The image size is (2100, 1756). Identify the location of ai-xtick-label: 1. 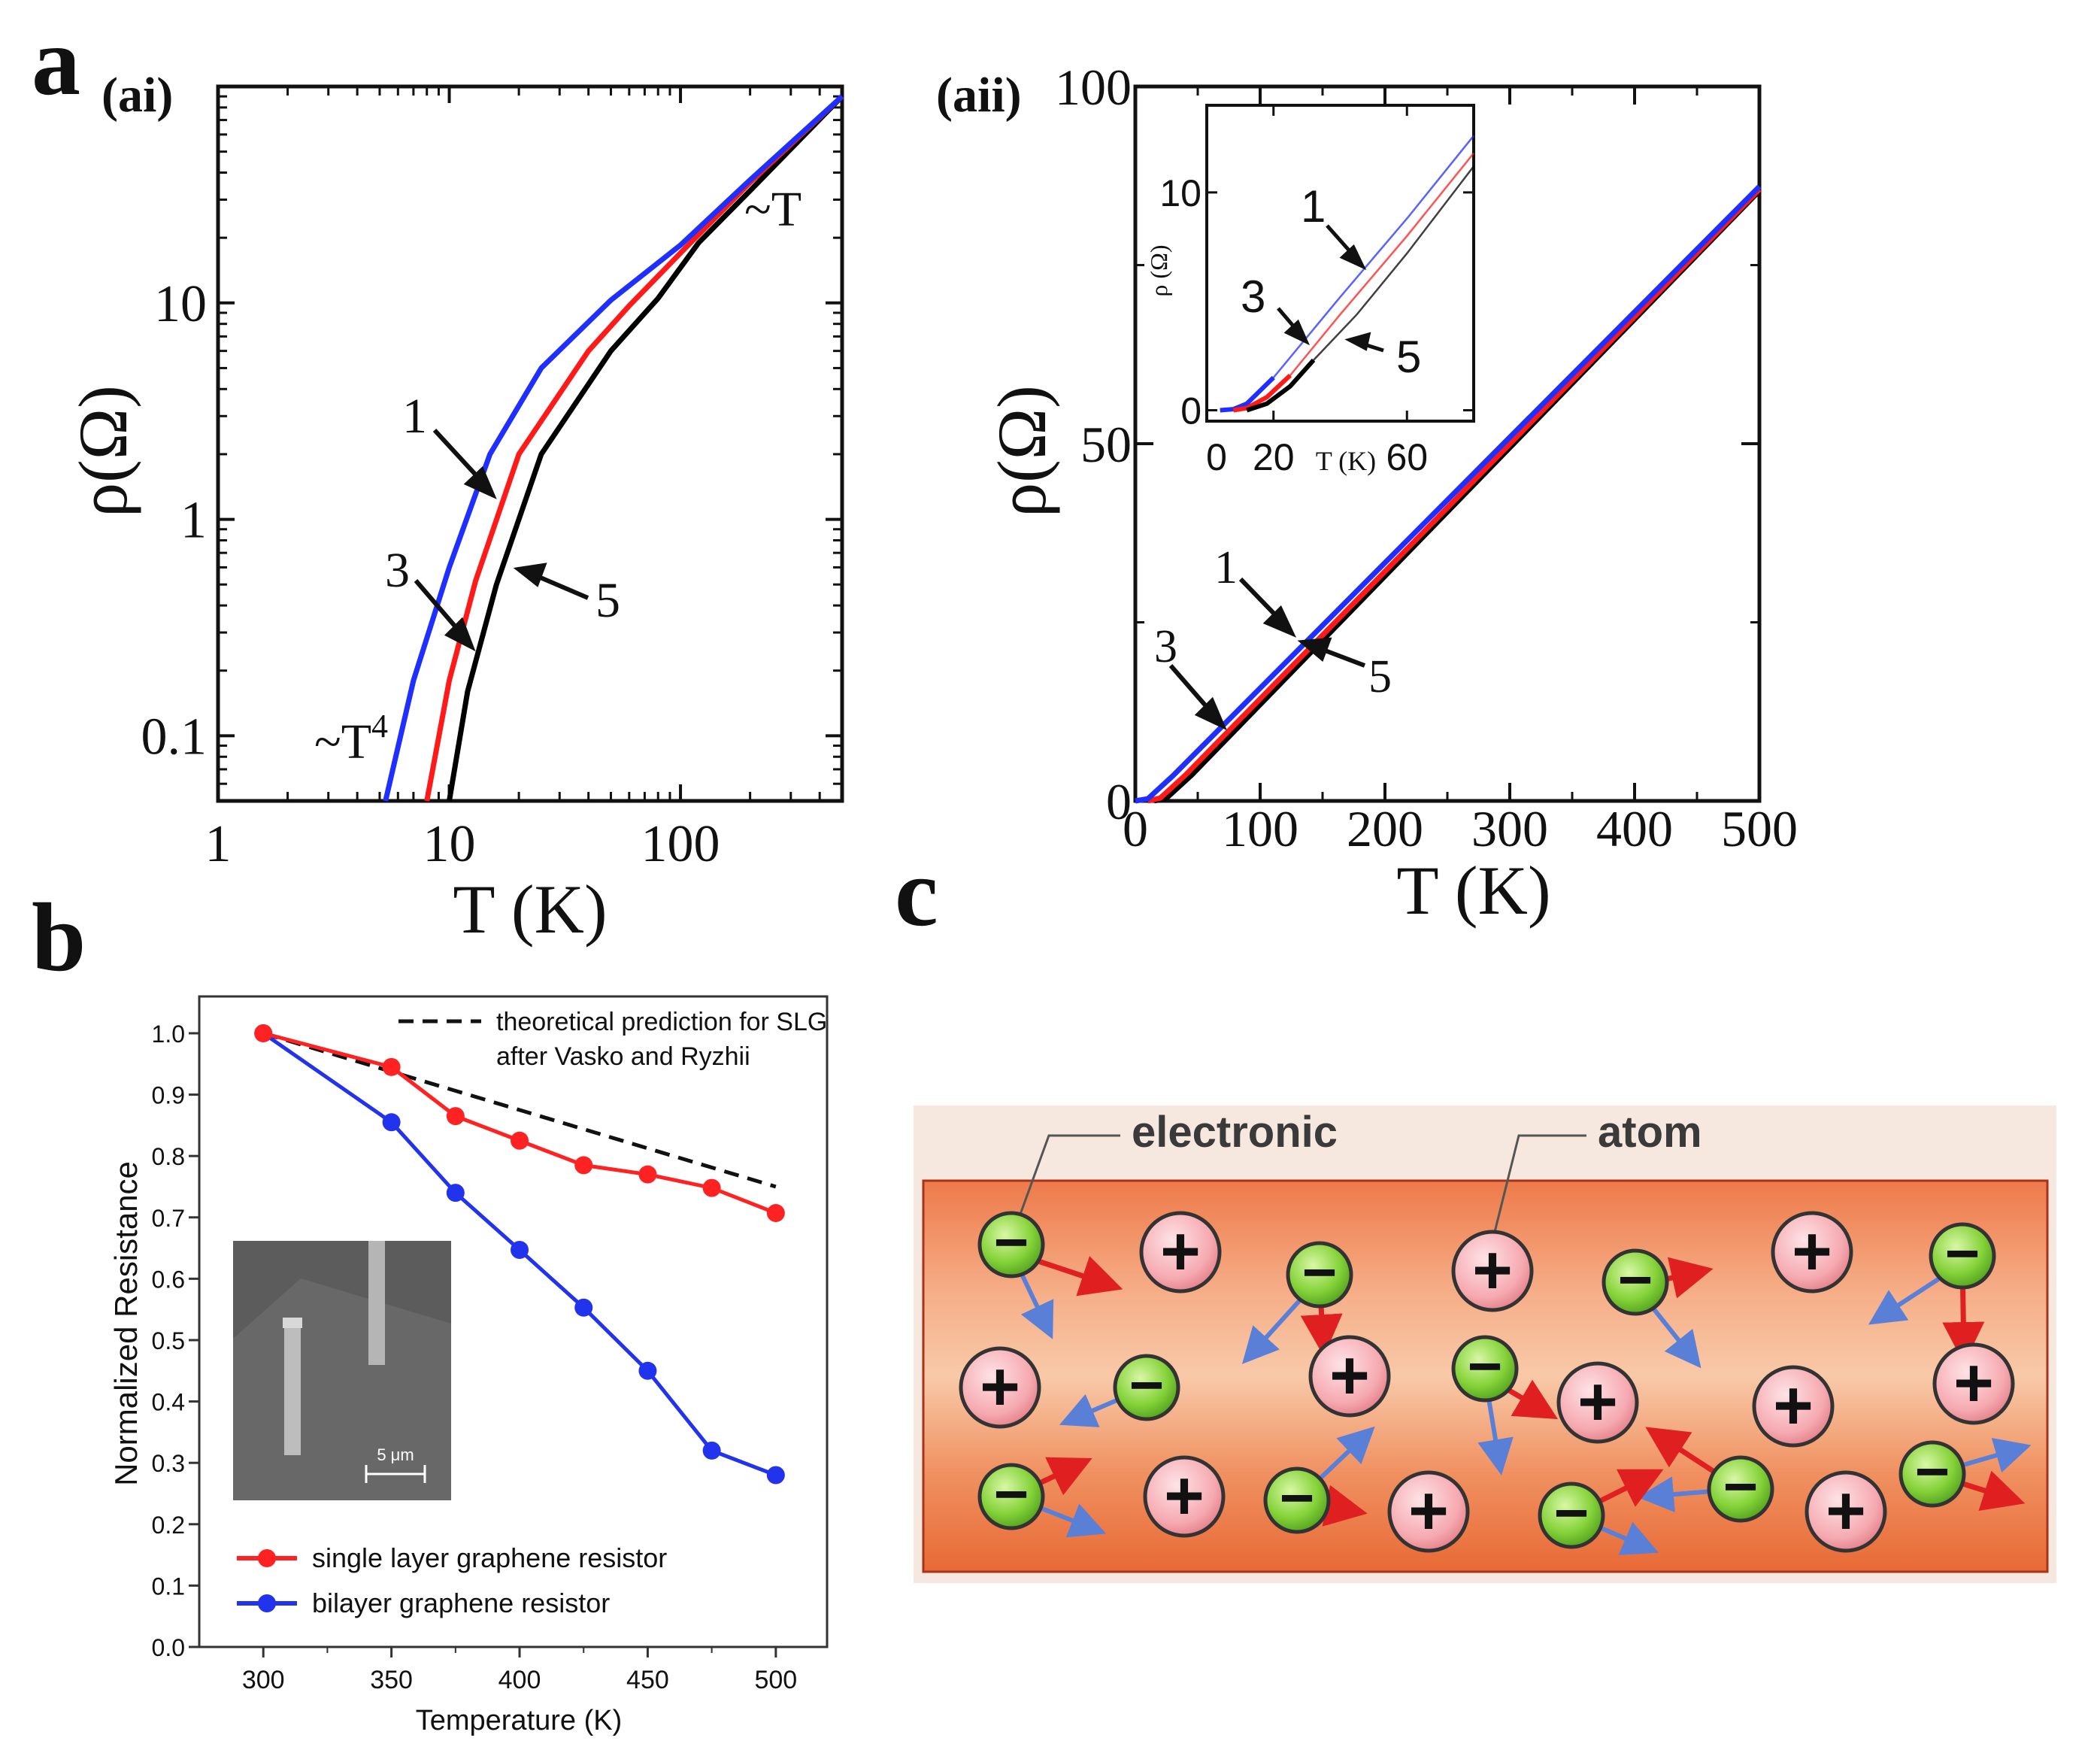
(218, 844).